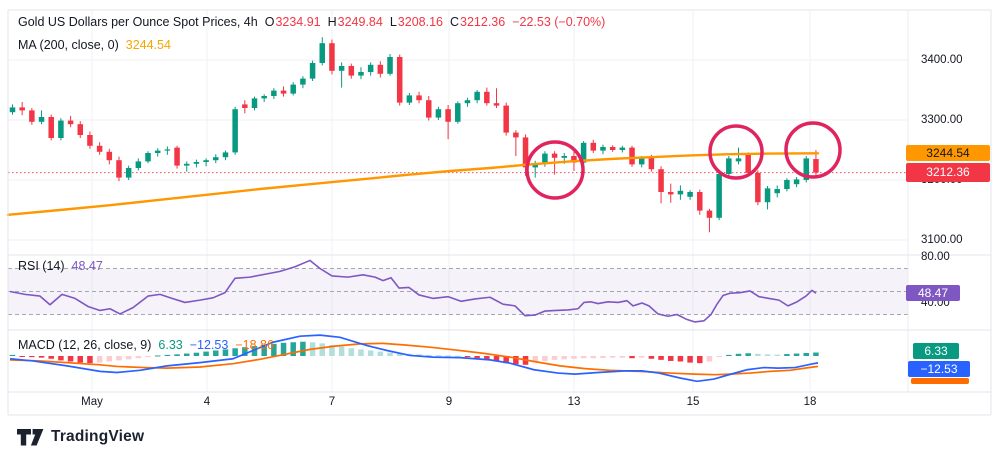 This screenshot has width=993, height=455. I want to click on ohlc-high: H 3249.84, so click(355, 22).